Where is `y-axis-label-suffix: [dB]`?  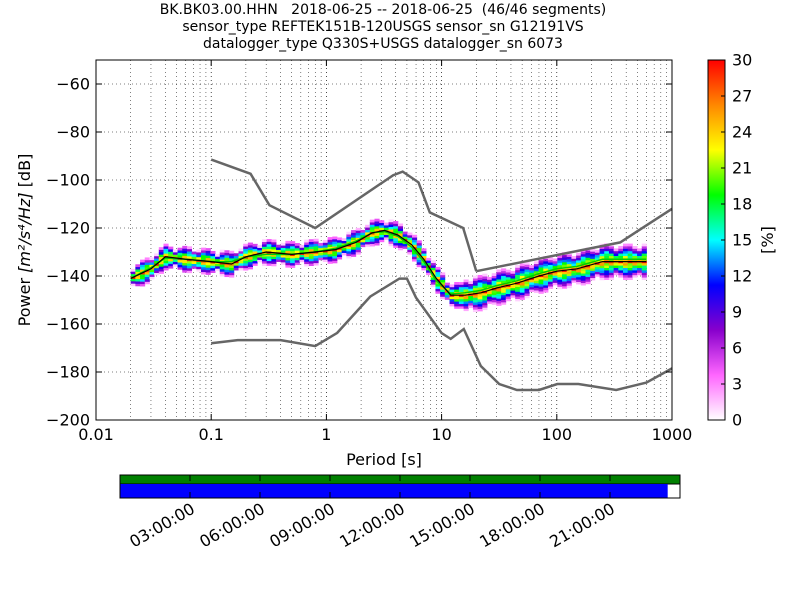 y-axis-label-suffix: [dB] is located at coordinates (24, 173).